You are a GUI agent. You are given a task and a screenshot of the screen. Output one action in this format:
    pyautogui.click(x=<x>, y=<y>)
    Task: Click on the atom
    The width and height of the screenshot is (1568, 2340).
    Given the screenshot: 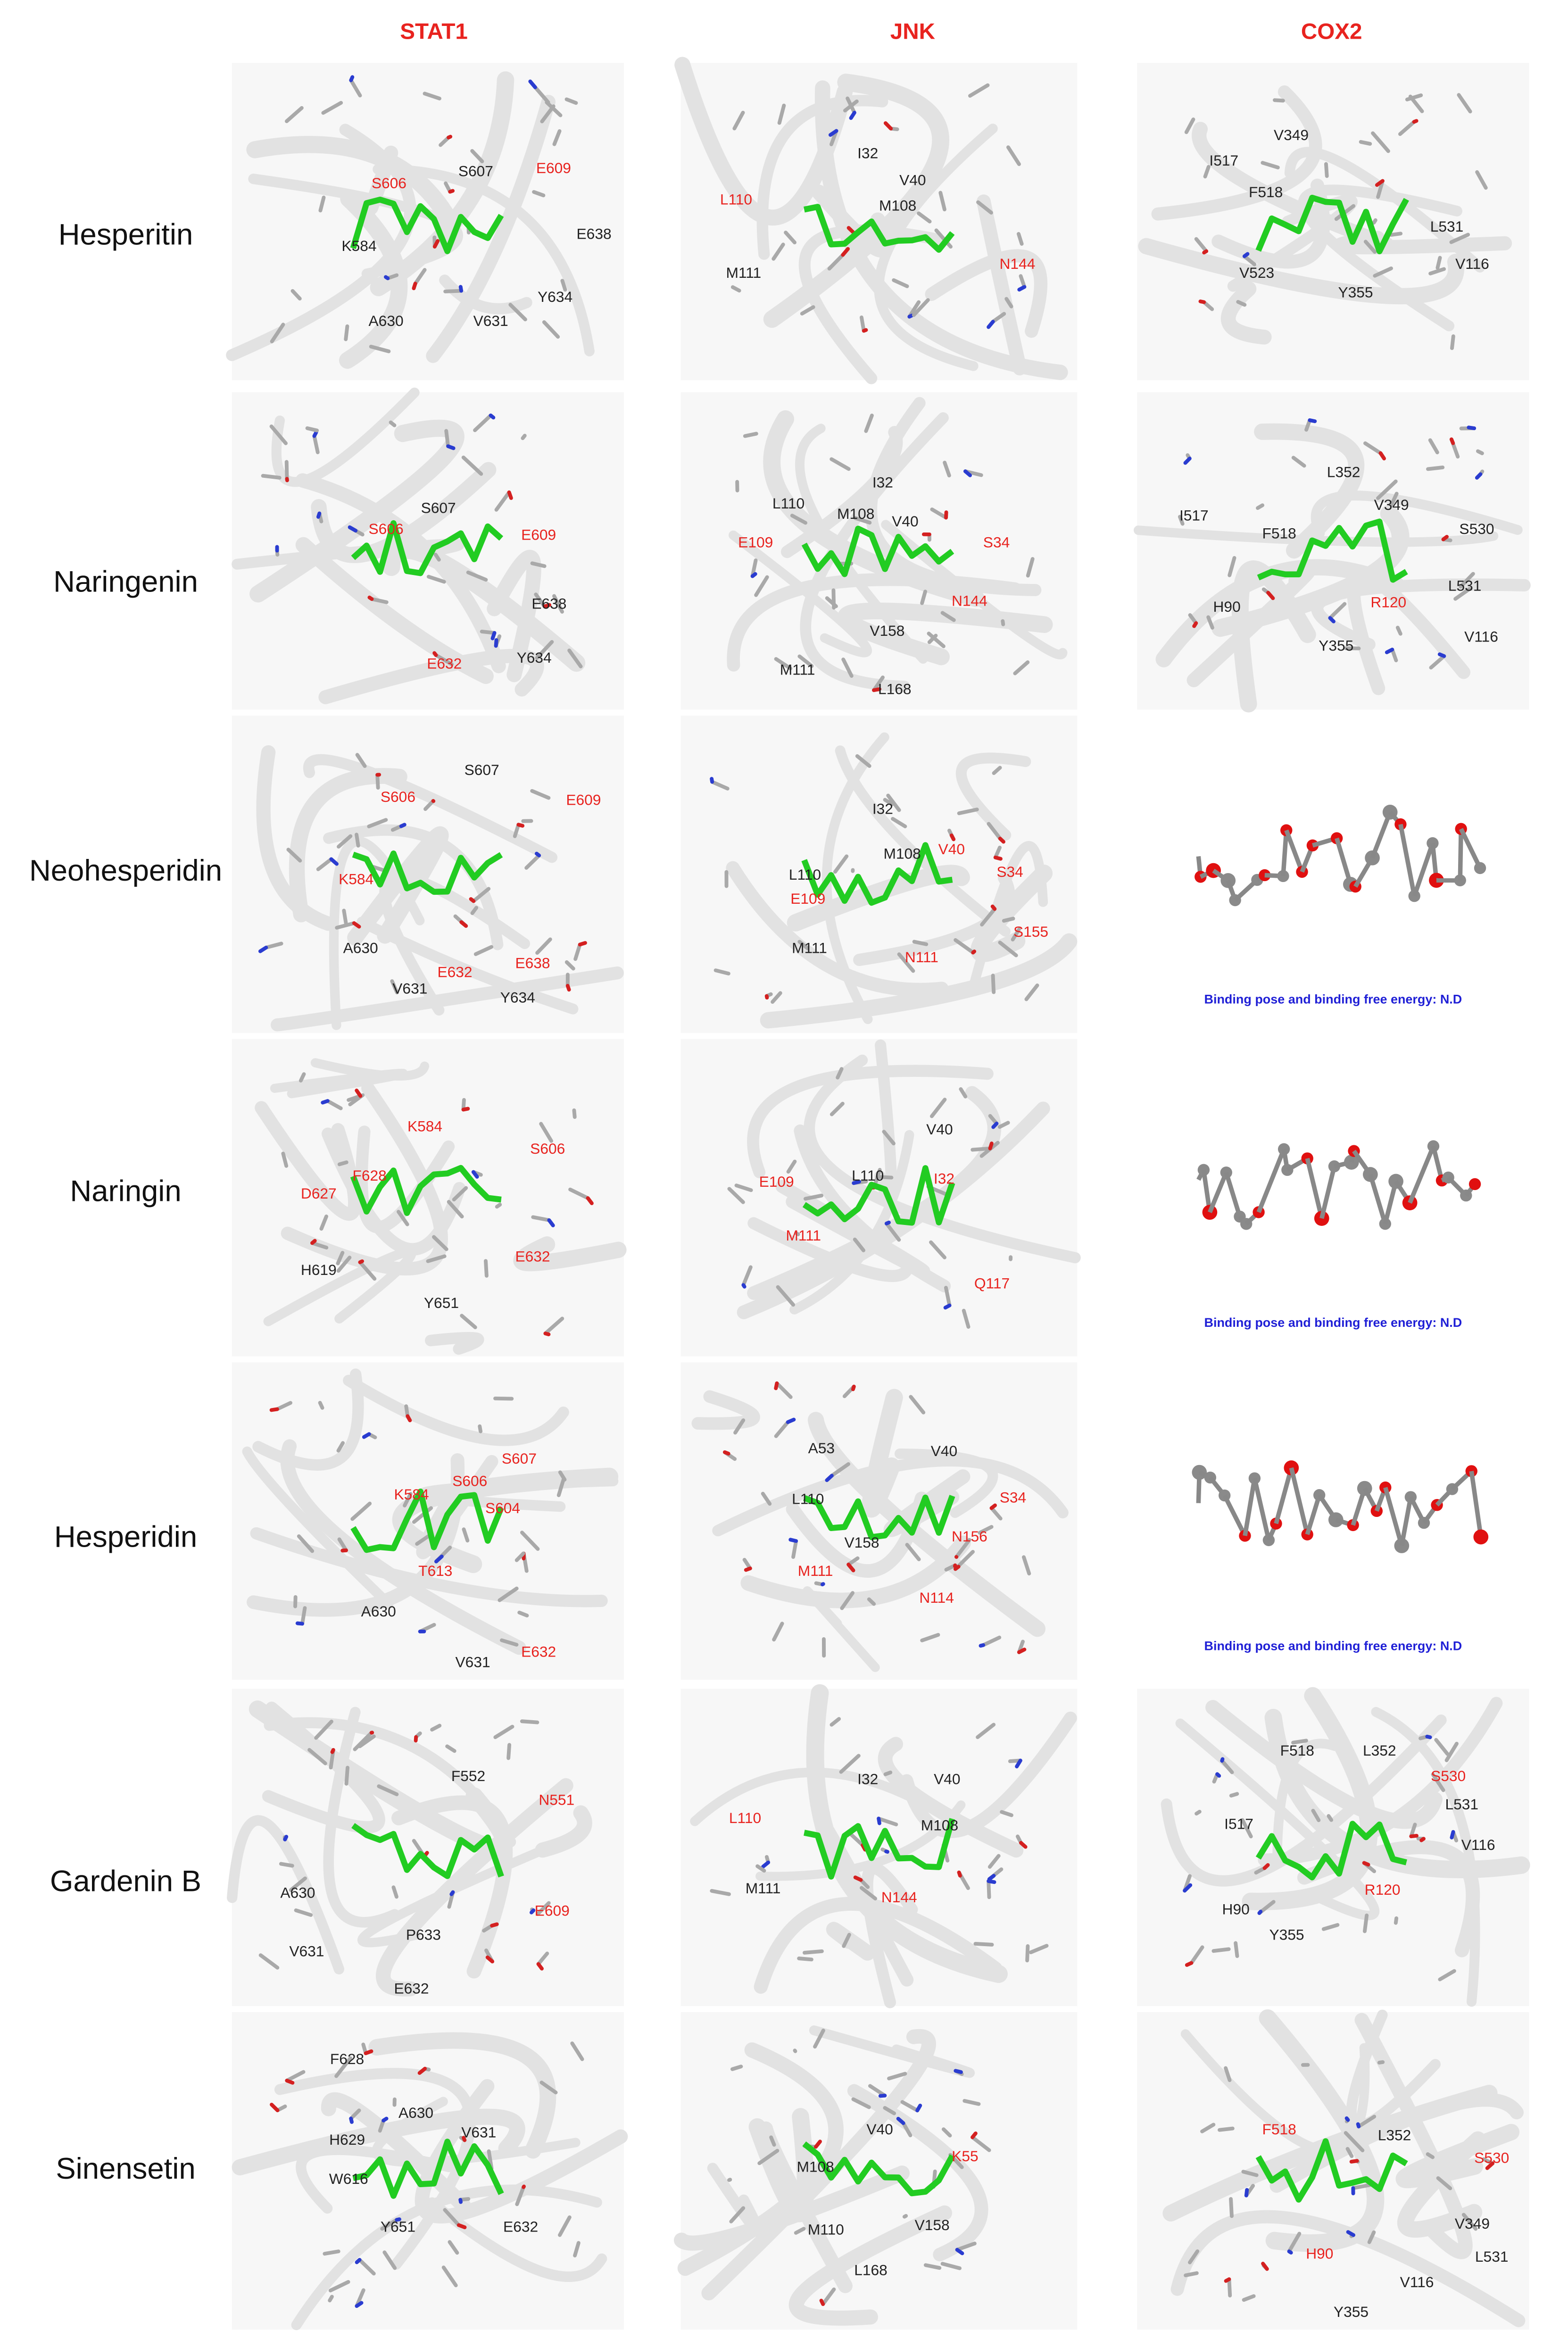 What is the action you would take?
    pyautogui.click(x=1480, y=868)
    